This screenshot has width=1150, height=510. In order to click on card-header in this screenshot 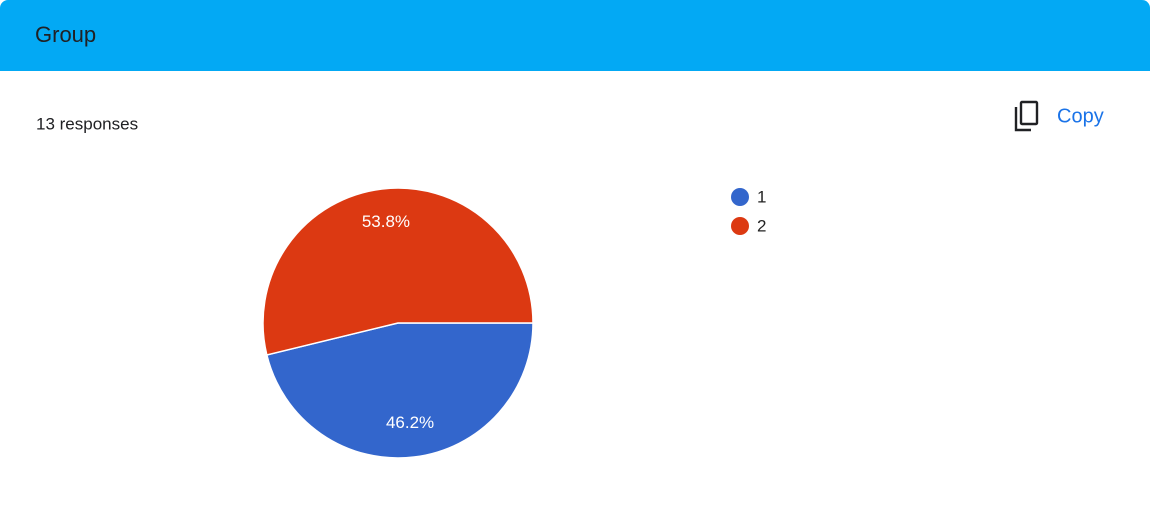, I will do `click(575, 35)`.